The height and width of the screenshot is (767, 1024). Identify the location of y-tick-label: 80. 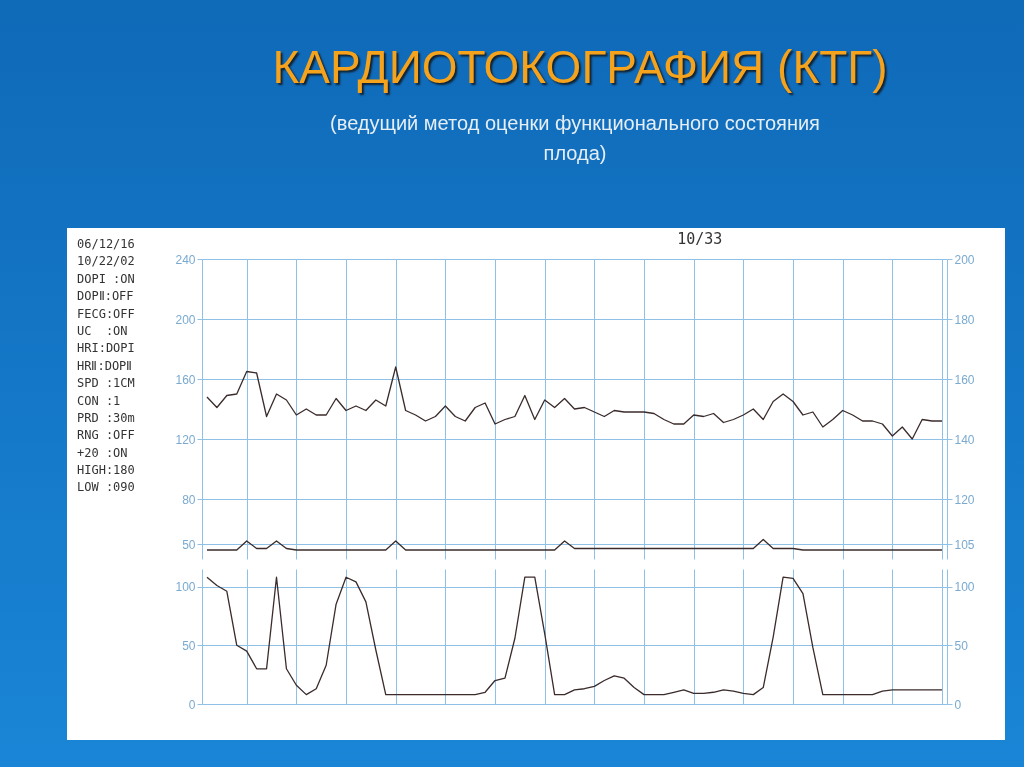
(189, 499).